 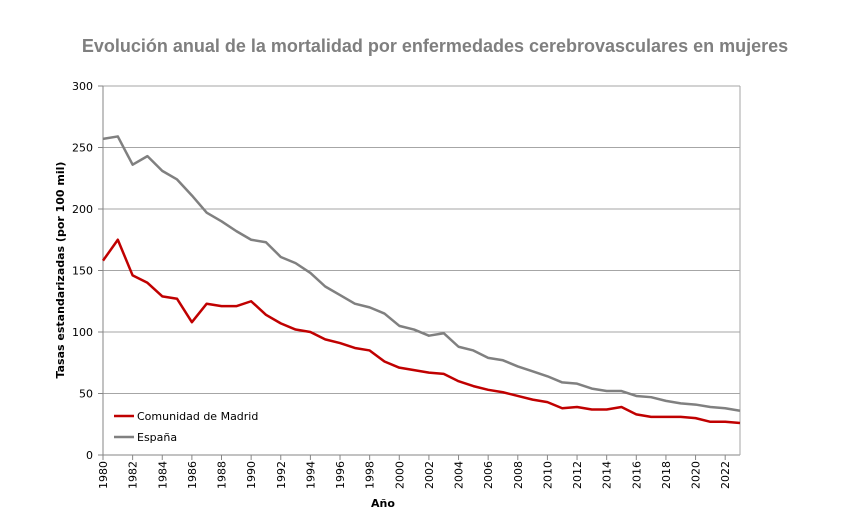 I want to click on legend-label: España, so click(x=157, y=437).